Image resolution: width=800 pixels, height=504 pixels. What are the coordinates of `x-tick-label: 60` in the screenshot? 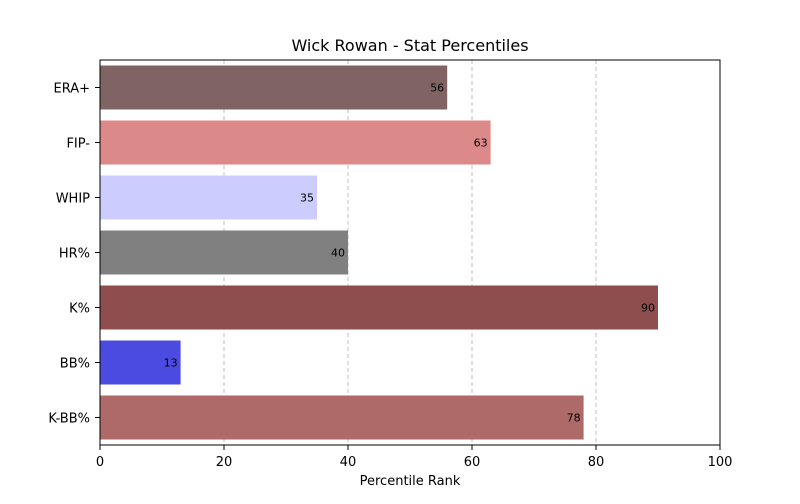 It's located at (472, 462).